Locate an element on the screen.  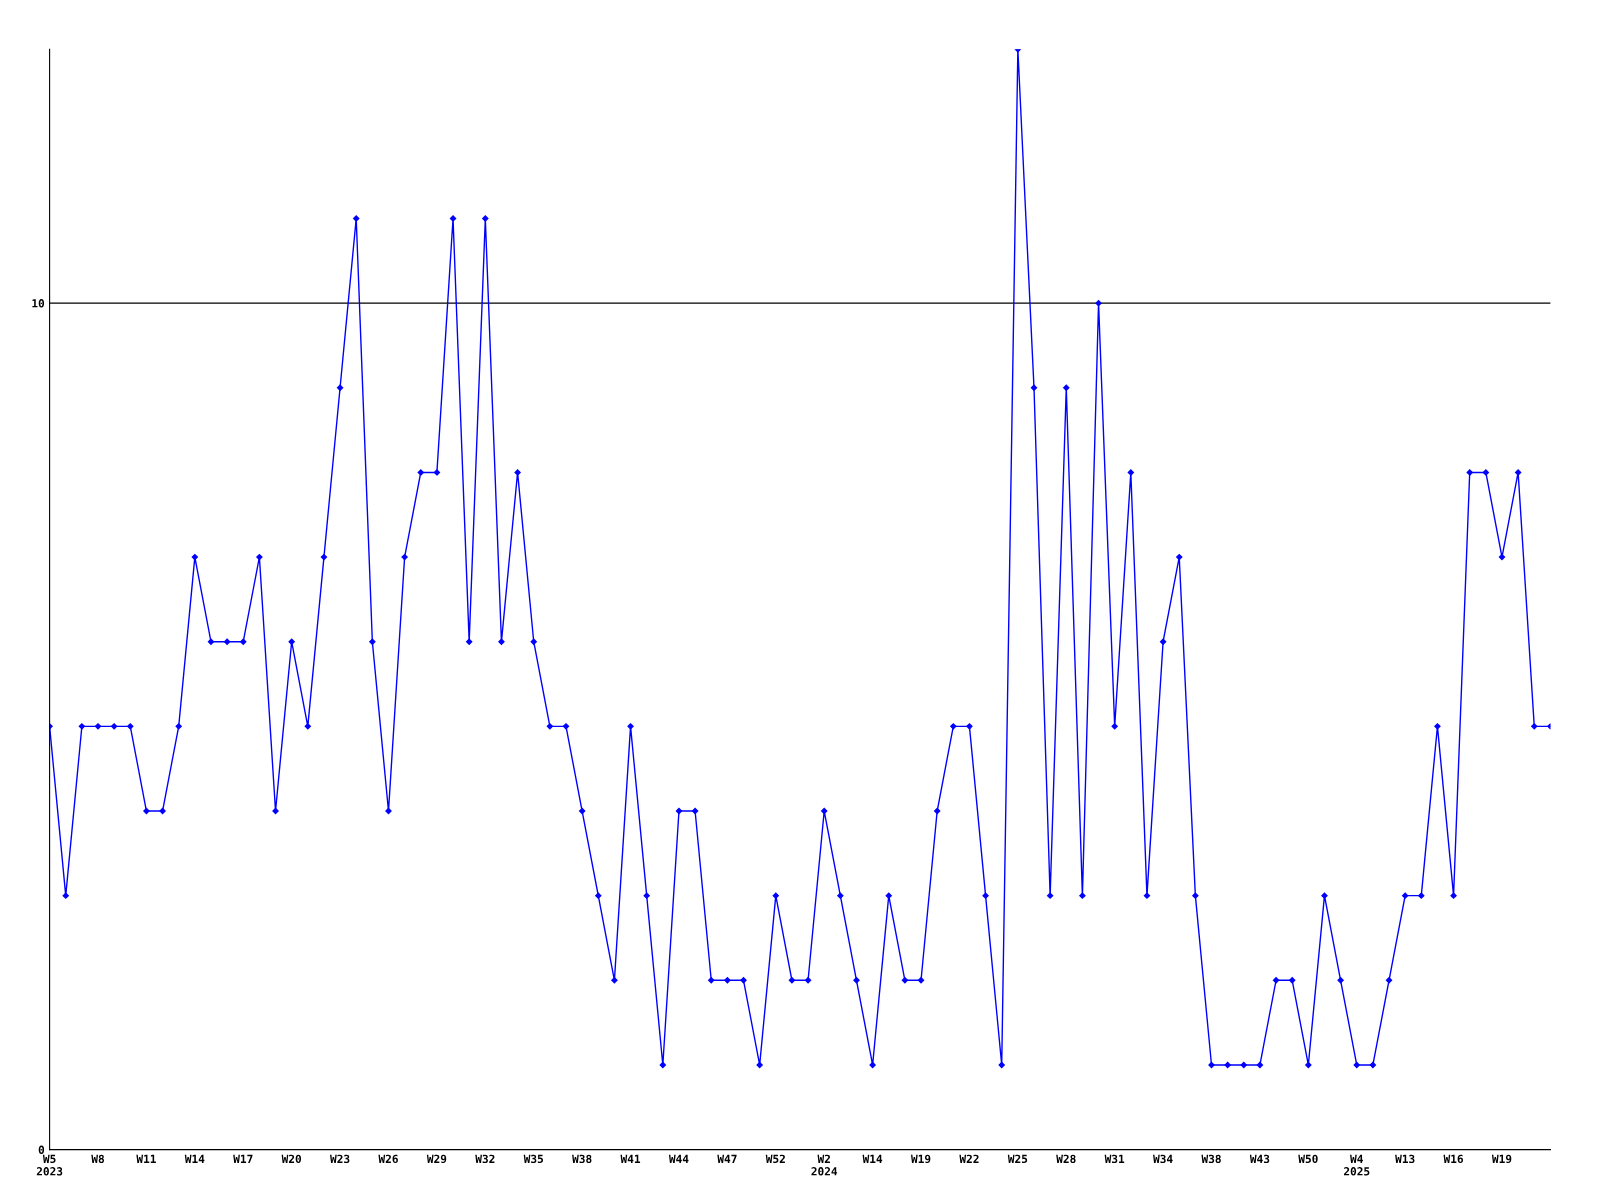
x-tick-label: W50 is located at coordinates (1308, 1159).